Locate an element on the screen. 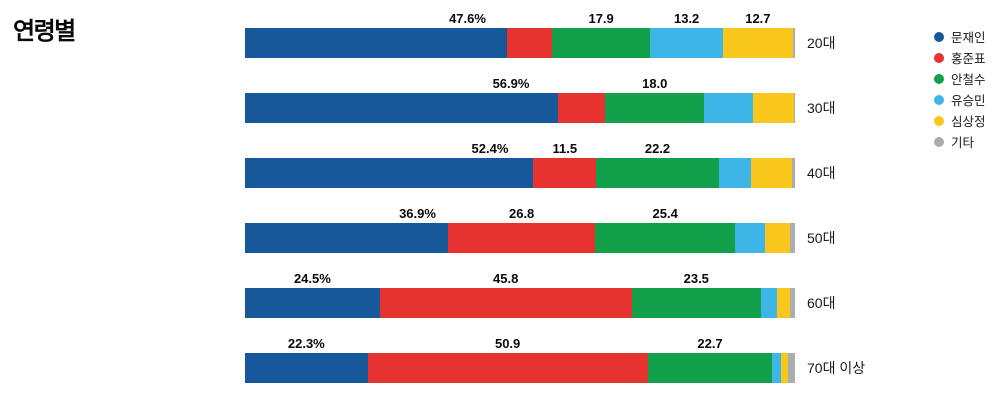  legend-item: 안철수 is located at coordinates (960, 78).